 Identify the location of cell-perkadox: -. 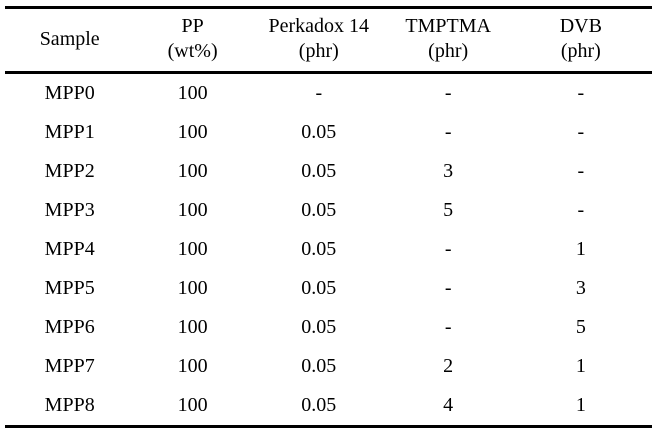
(319, 93).